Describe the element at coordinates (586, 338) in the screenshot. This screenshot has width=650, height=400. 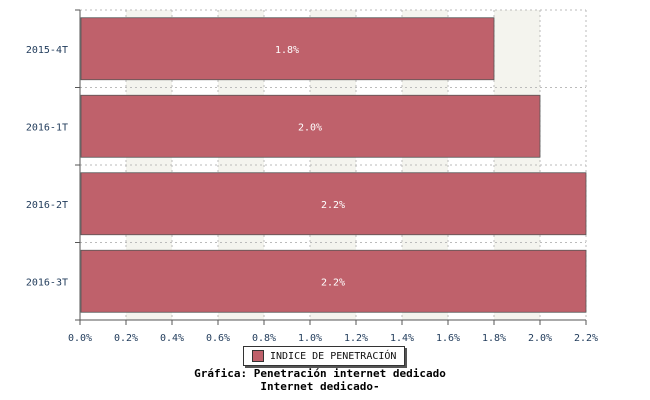
I see `x-tick-label: 2.2%` at that location.